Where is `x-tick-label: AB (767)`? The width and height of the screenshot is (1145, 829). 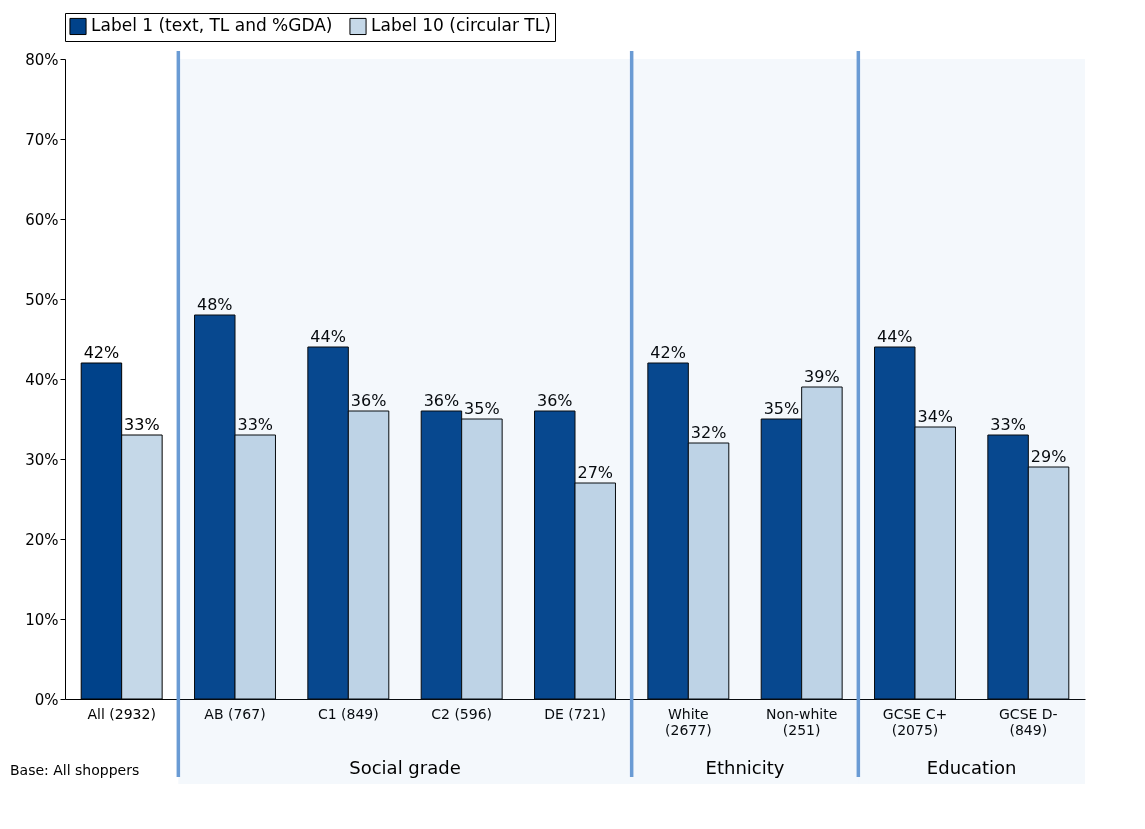 x-tick-label: AB (767) is located at coordinates (235, 713).